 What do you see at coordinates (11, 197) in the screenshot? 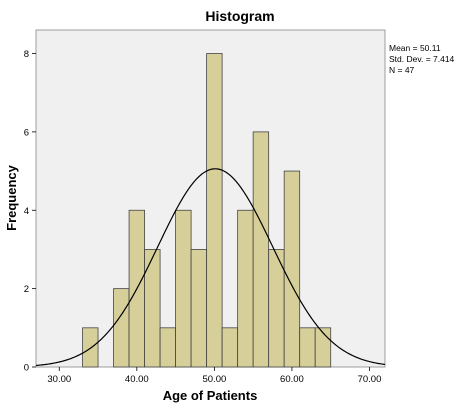
I see `y-axis-label: Frequency` at bounding box center [11, 197].